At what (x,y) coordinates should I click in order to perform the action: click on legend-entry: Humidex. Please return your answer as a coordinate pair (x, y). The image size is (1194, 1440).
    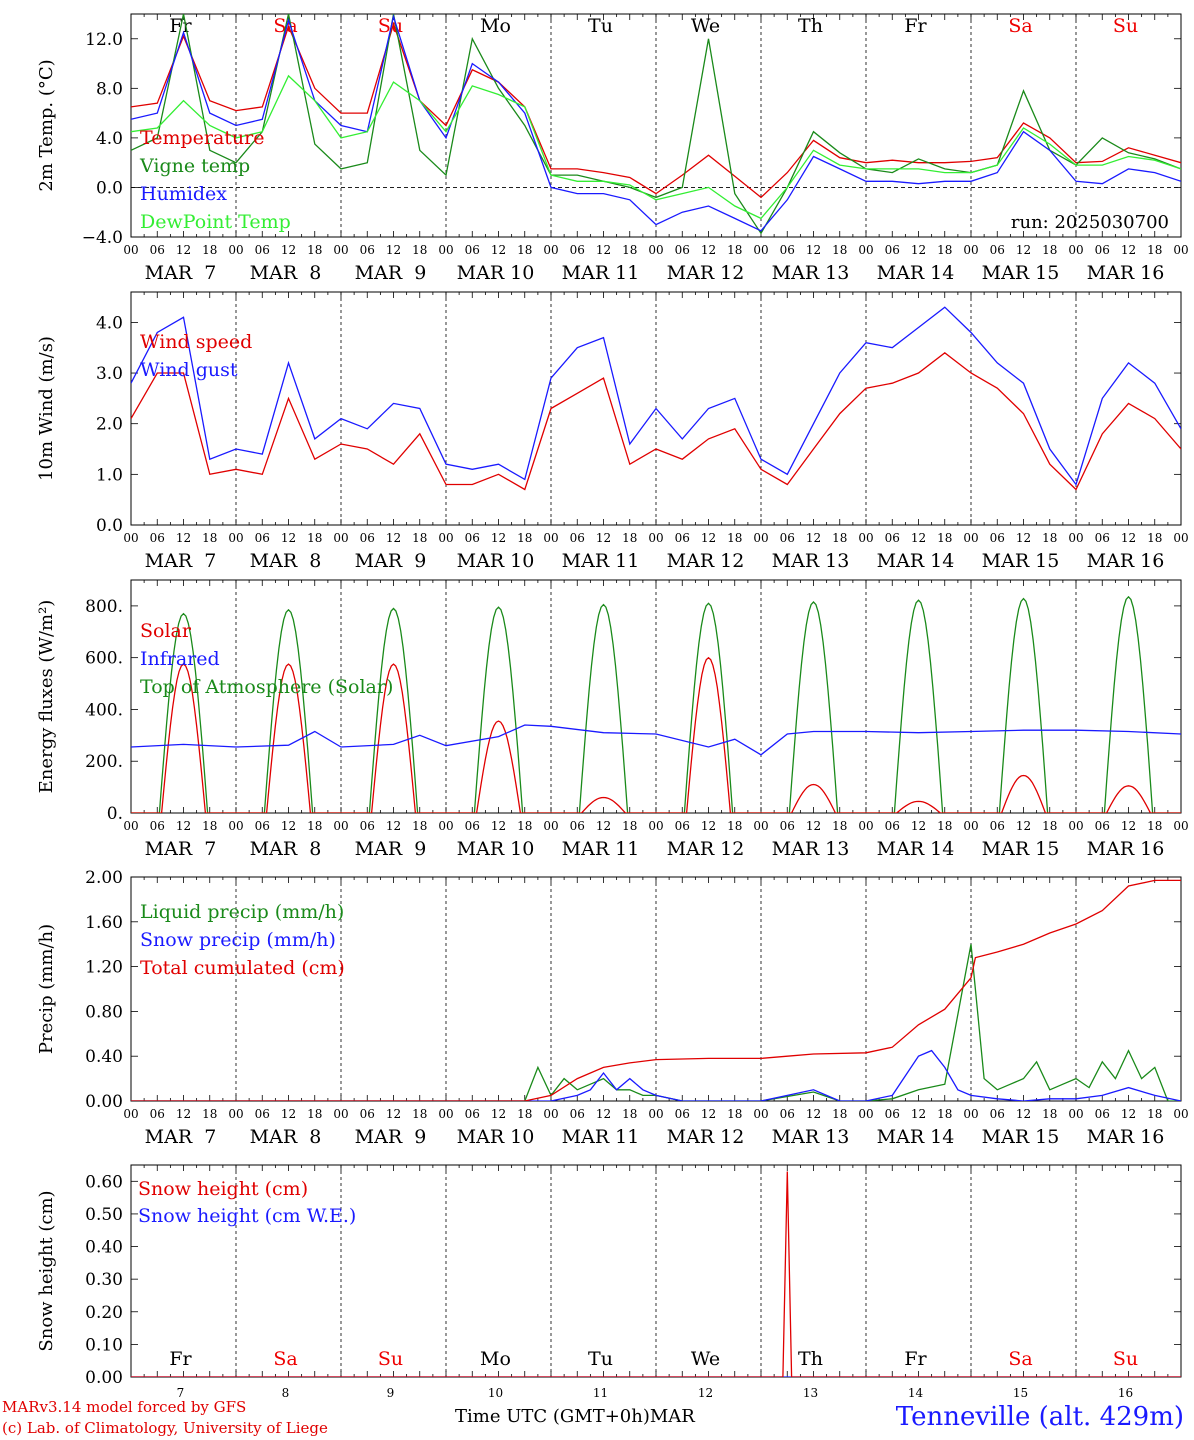
    Looking at the image, I should click on (183, 194).